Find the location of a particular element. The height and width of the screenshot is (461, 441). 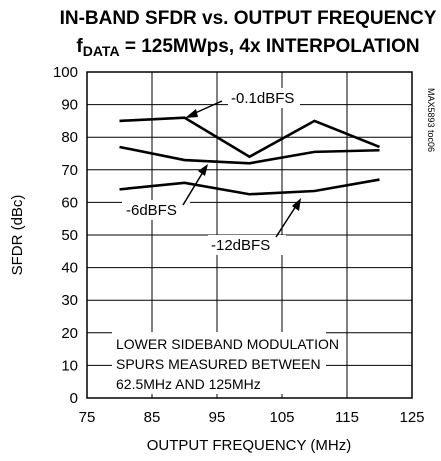

series-lines is located at coordinates (249, 156).